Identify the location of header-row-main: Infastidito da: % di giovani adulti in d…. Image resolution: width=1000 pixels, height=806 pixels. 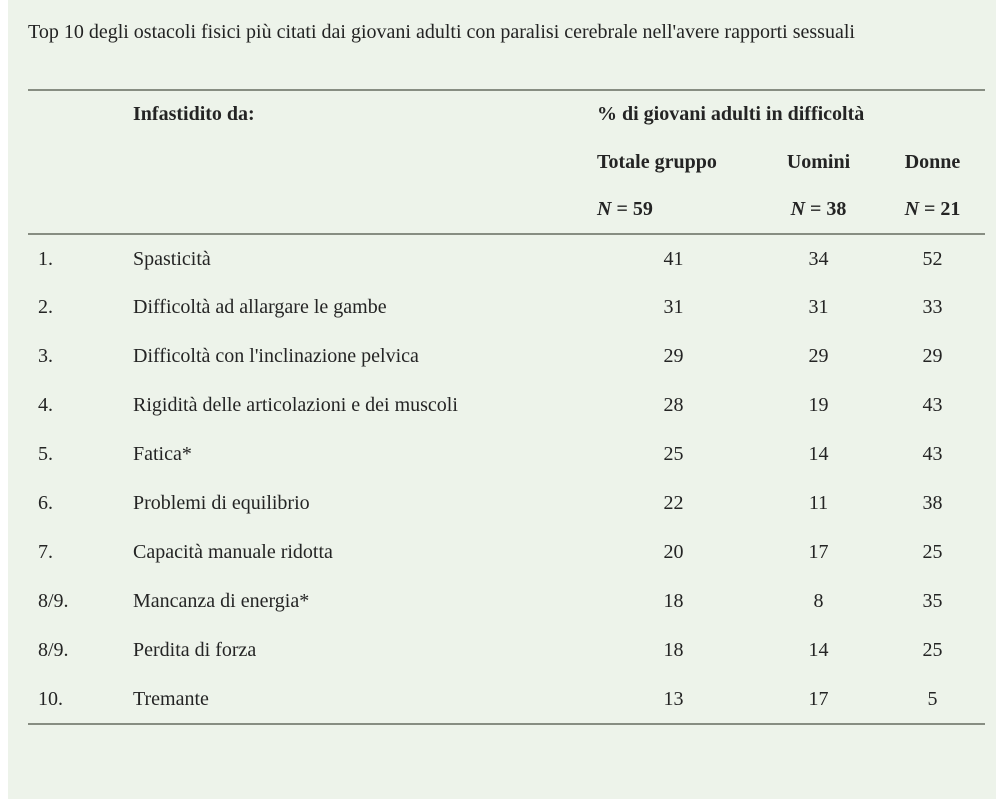
(506, 114).